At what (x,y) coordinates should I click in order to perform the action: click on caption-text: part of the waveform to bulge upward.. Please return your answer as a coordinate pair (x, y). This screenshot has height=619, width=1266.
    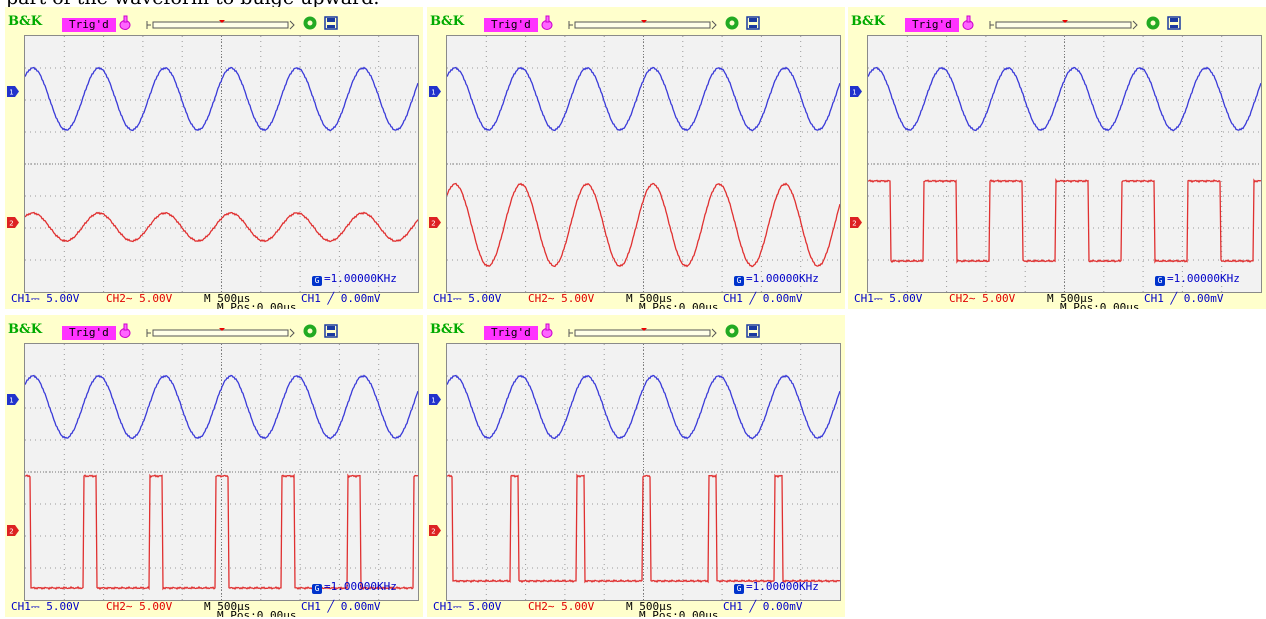
    Looking at the image, I should click on (192, 4).